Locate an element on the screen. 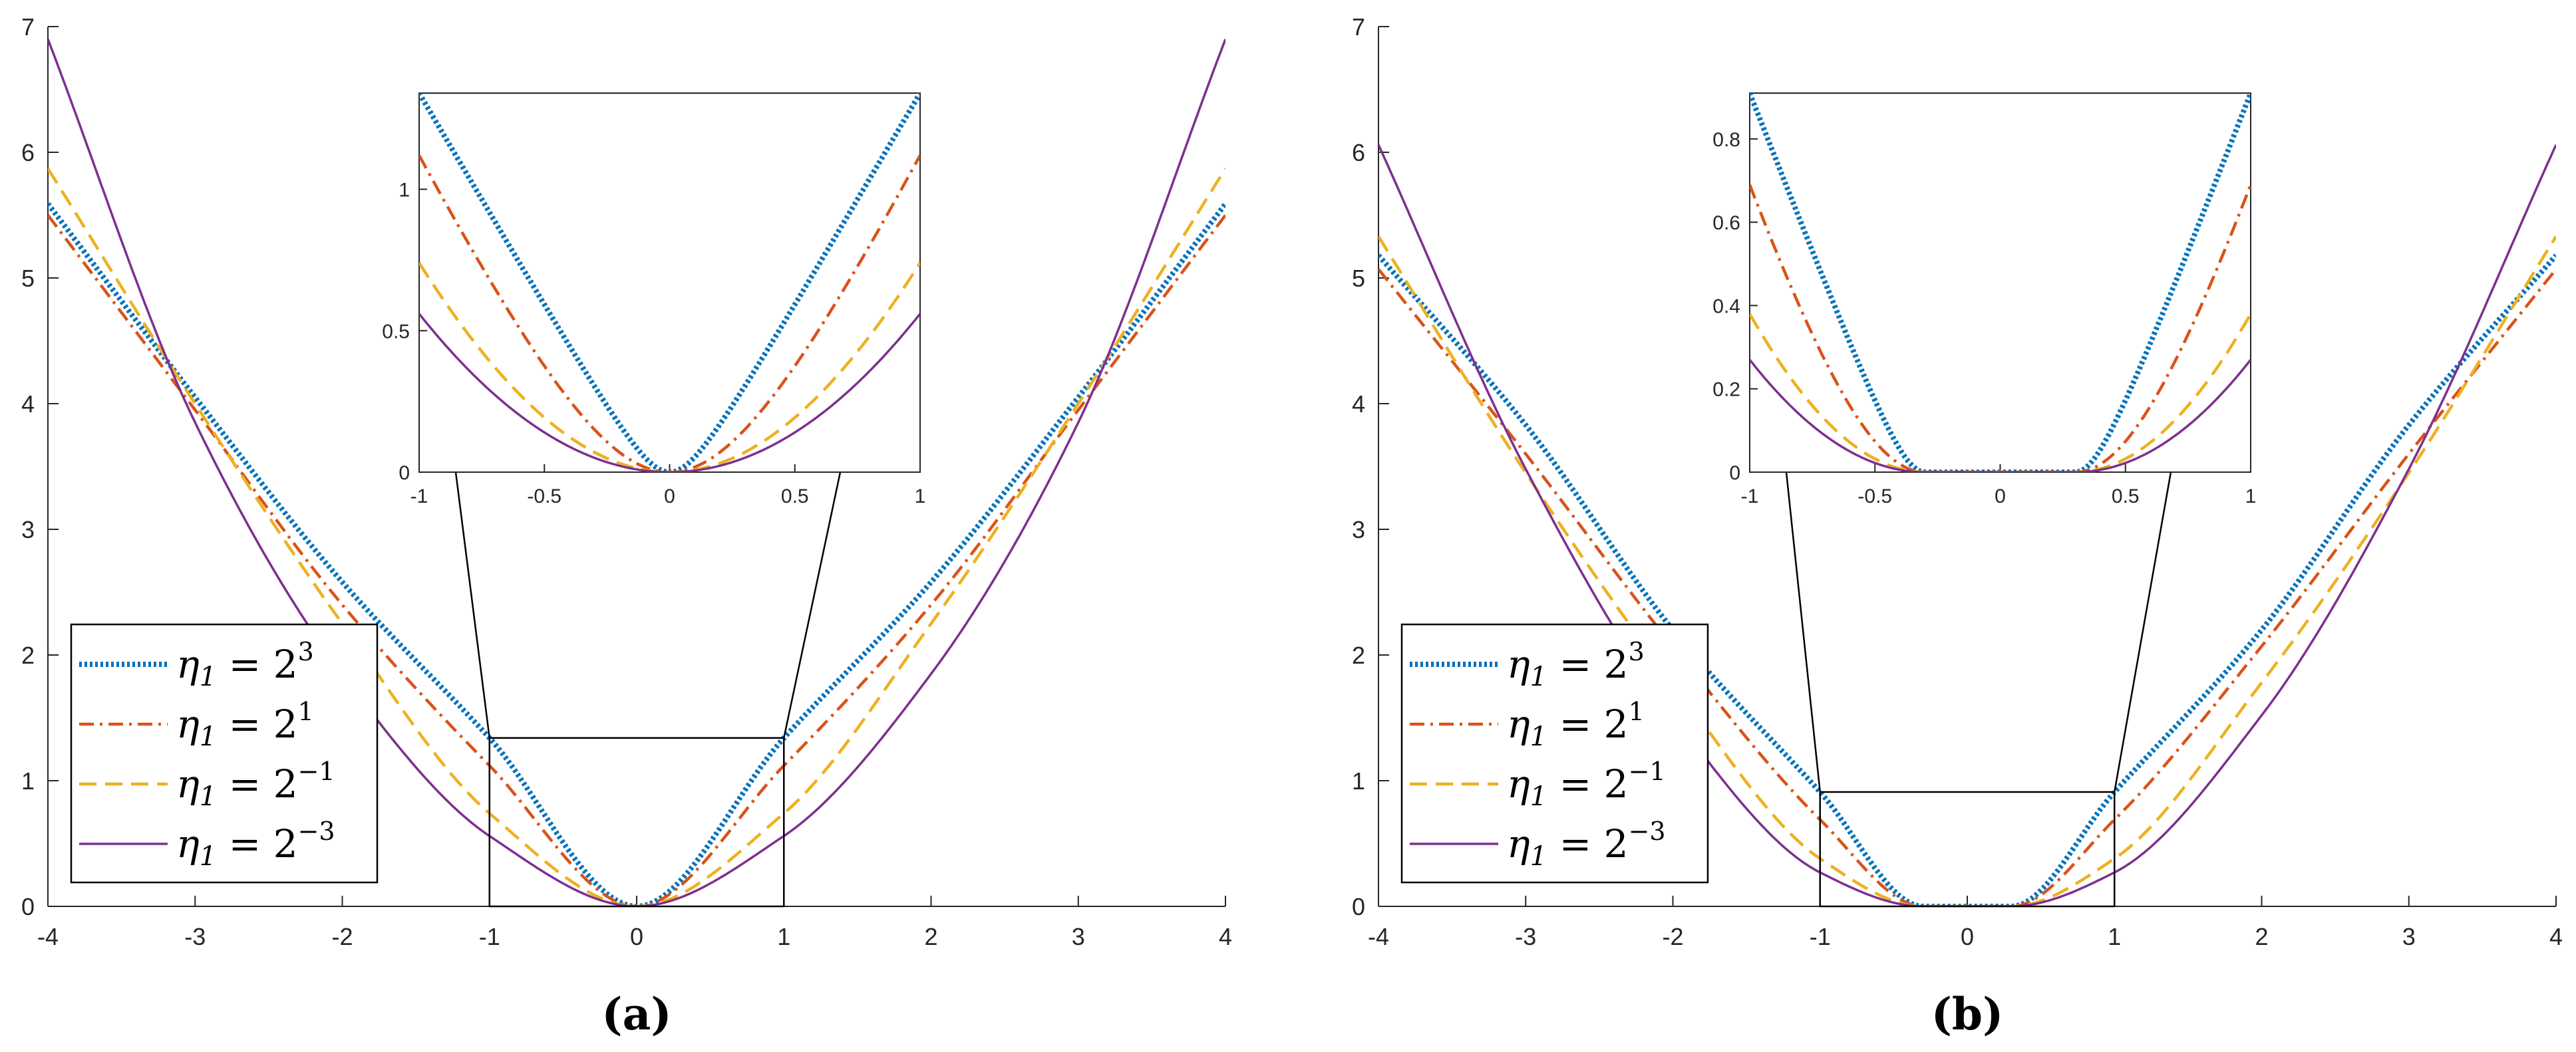 The image size is (2576, 1052). inset-y-tick-label: 1 is located at coordinates (404, 190).